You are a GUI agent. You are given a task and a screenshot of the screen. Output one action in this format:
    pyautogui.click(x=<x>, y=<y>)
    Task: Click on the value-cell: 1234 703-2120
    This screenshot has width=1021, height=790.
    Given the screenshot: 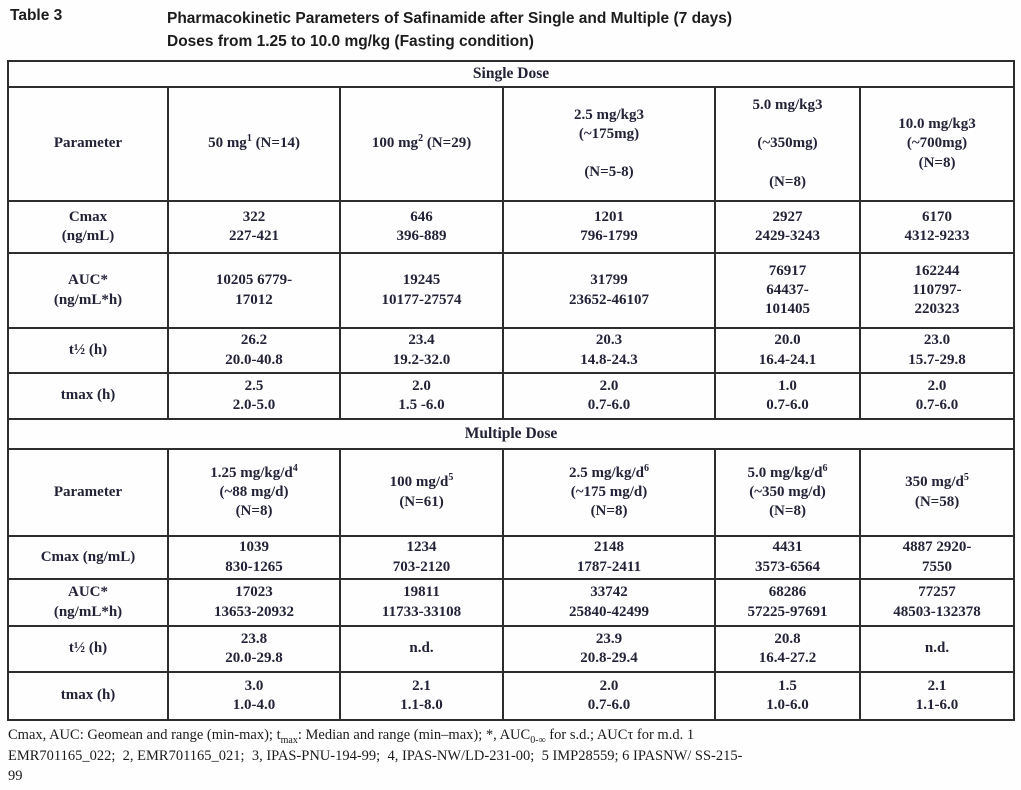 What is the action you would take?
    pyautogui.click(x=421, y=557)
    